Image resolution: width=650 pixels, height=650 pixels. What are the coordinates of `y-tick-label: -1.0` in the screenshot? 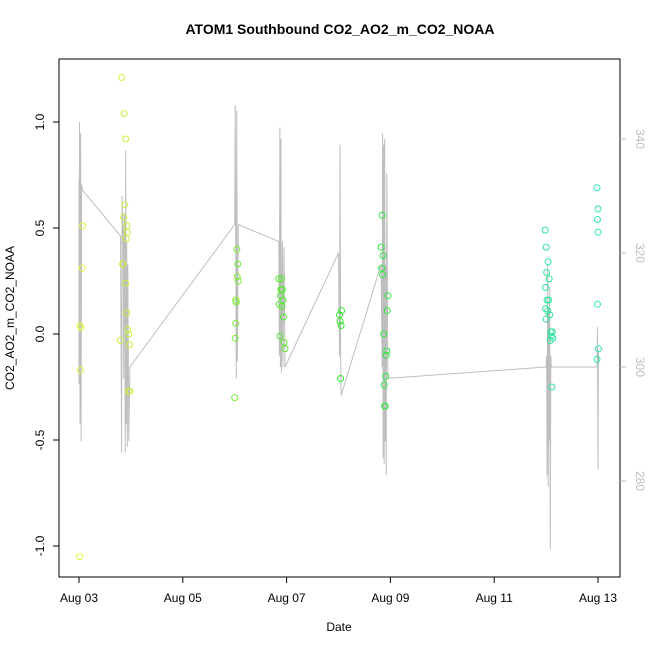 It's located at (40, 545).